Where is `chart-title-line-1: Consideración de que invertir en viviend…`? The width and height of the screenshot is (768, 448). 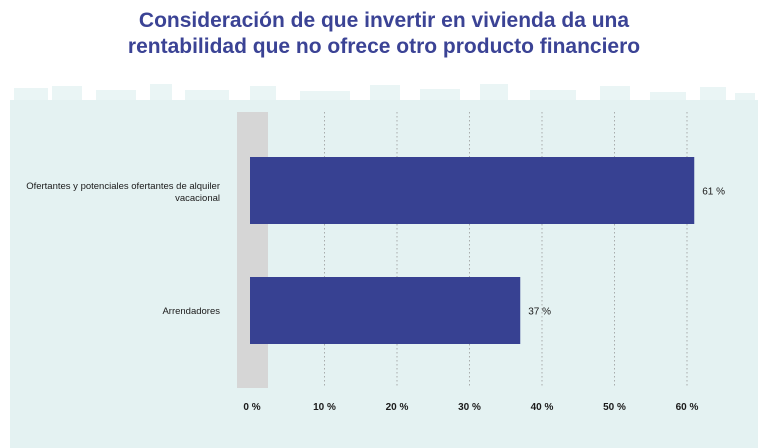
chart-title-line-1: Consideración de que invertir en viviend… is located at coordinates (384, 20).